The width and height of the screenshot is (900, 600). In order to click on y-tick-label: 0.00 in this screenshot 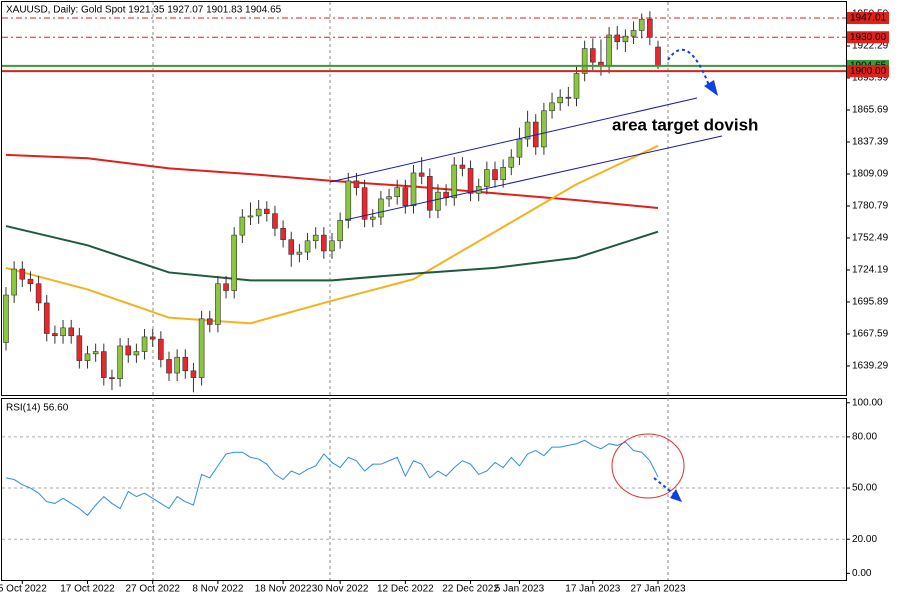, I will do `click(862, 573)`.